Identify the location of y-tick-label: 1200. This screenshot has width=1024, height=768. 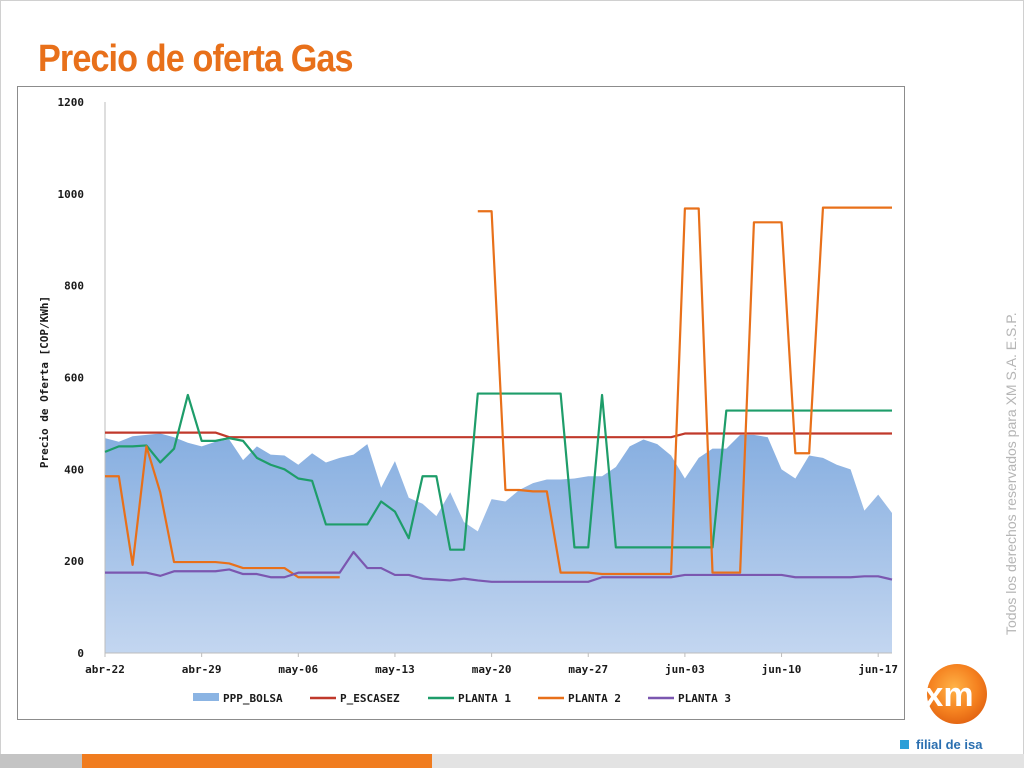
(71, 102).